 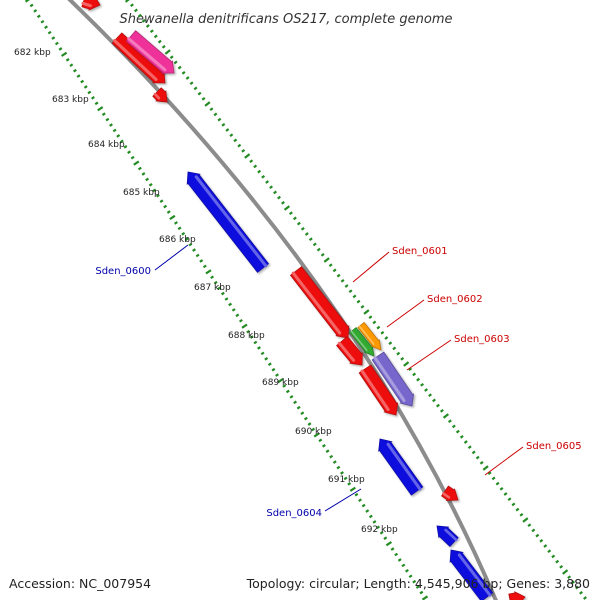 I want to click on gene-label: Sden_0603, so click(x=482, y=339).